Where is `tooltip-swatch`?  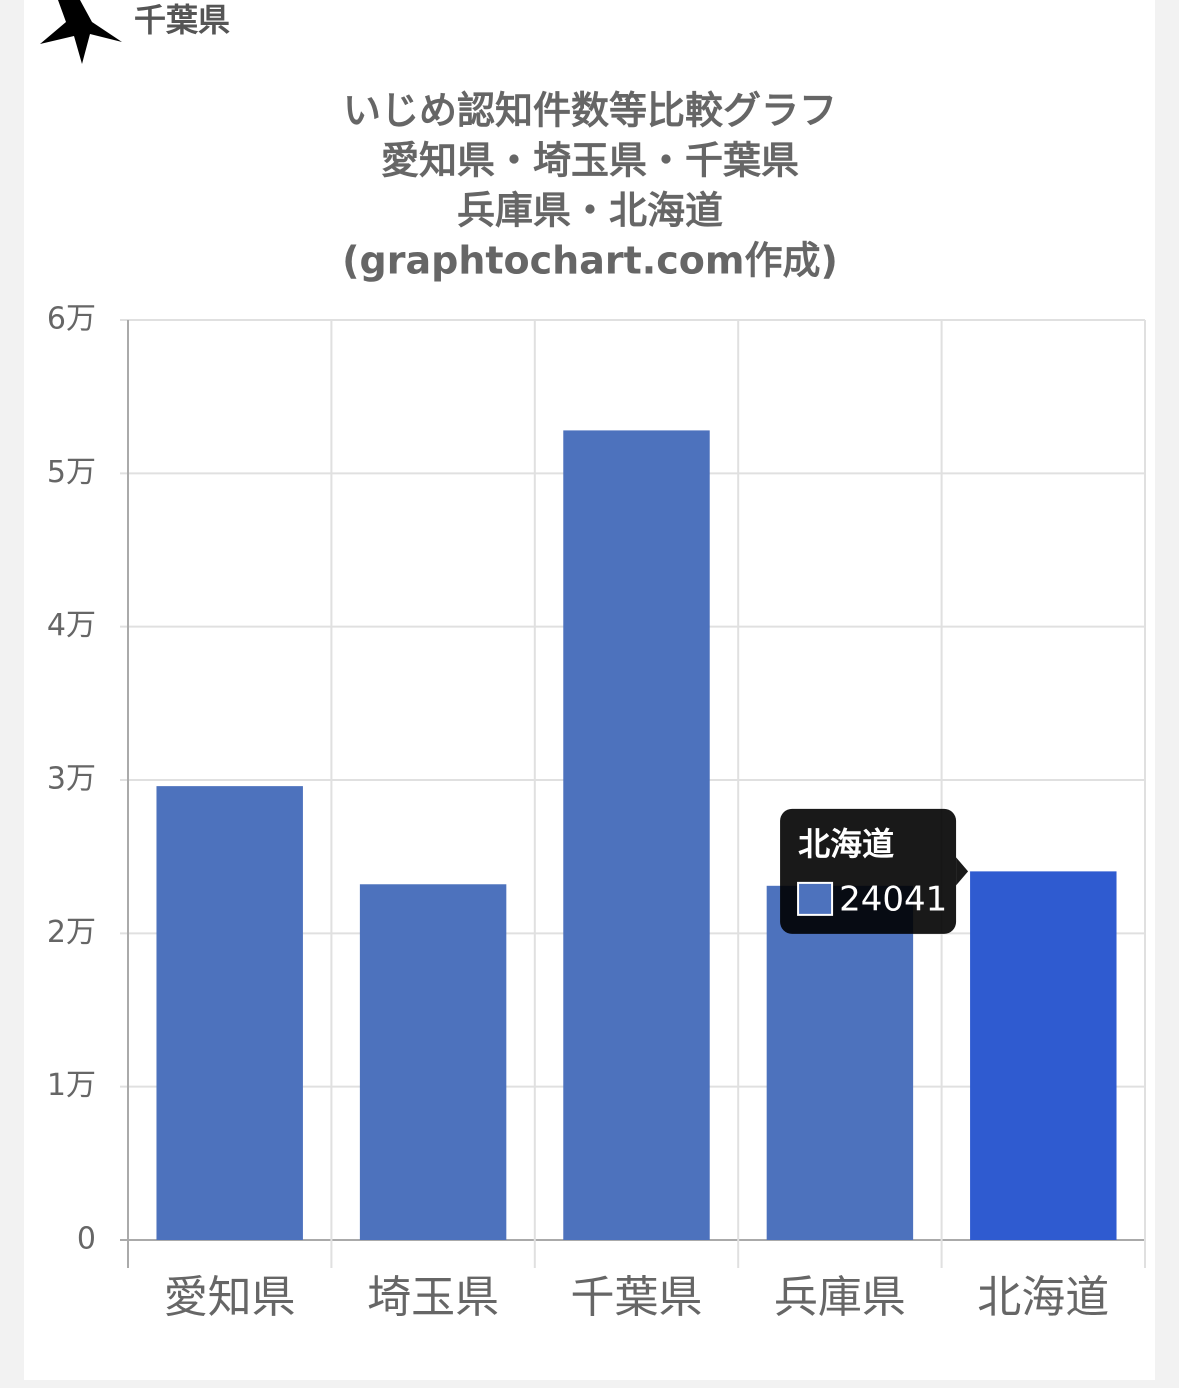 tooltip-swatch is located at coordinates (815, 898).